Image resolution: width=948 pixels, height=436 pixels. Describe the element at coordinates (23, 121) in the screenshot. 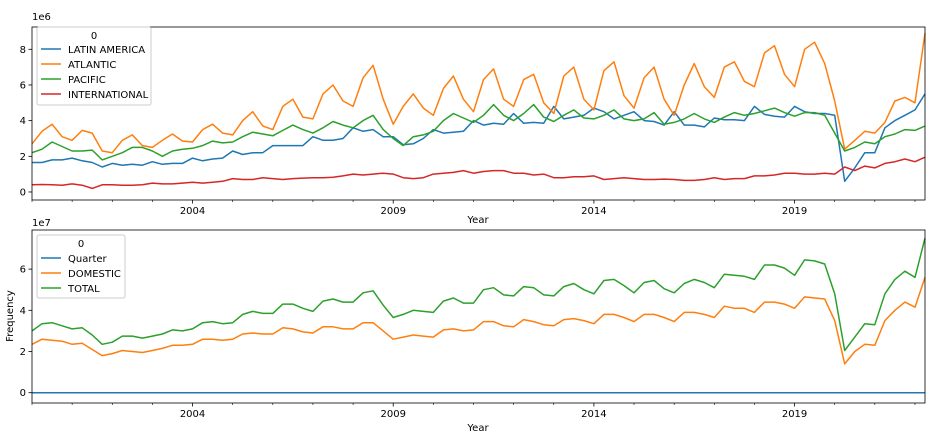

I see `y-tick-label-top: 4` at that location.